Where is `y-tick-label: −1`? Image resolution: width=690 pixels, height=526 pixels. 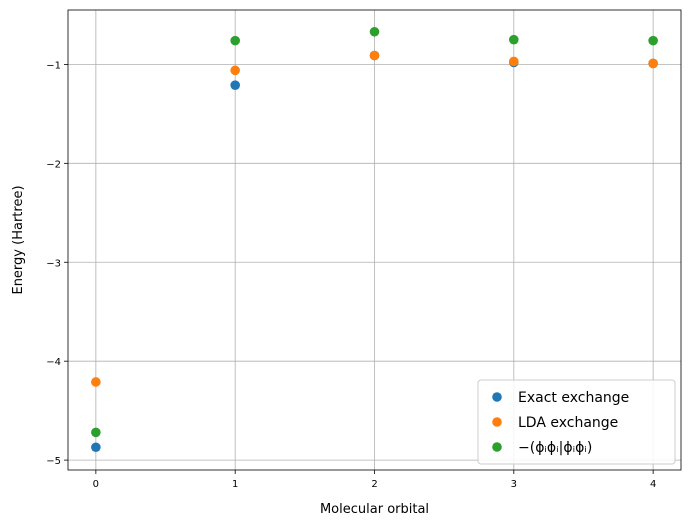 y-tick-label: −1 is located at coordinates (53, 65).